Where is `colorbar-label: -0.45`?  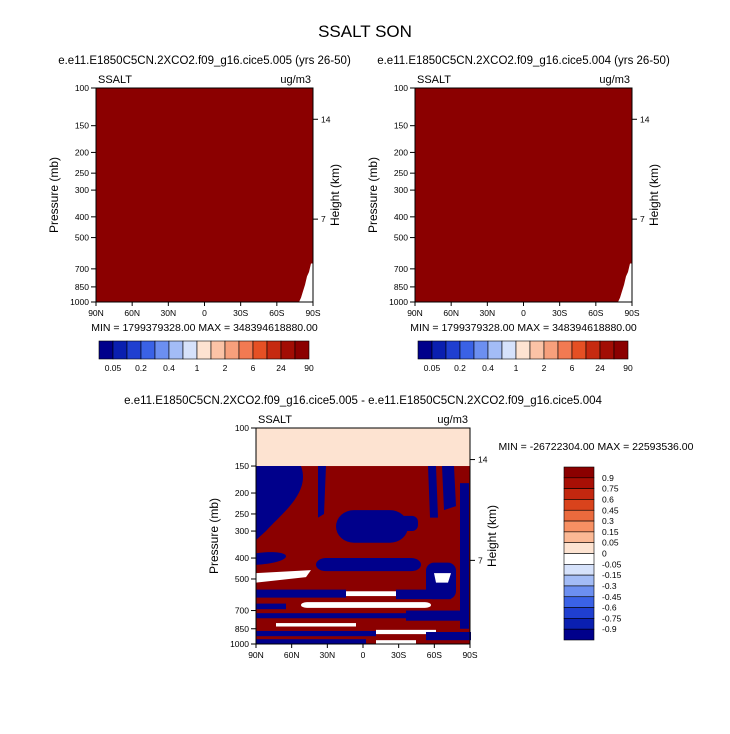 colorbar-label: -0.45 is located at coordinates (612, 597).